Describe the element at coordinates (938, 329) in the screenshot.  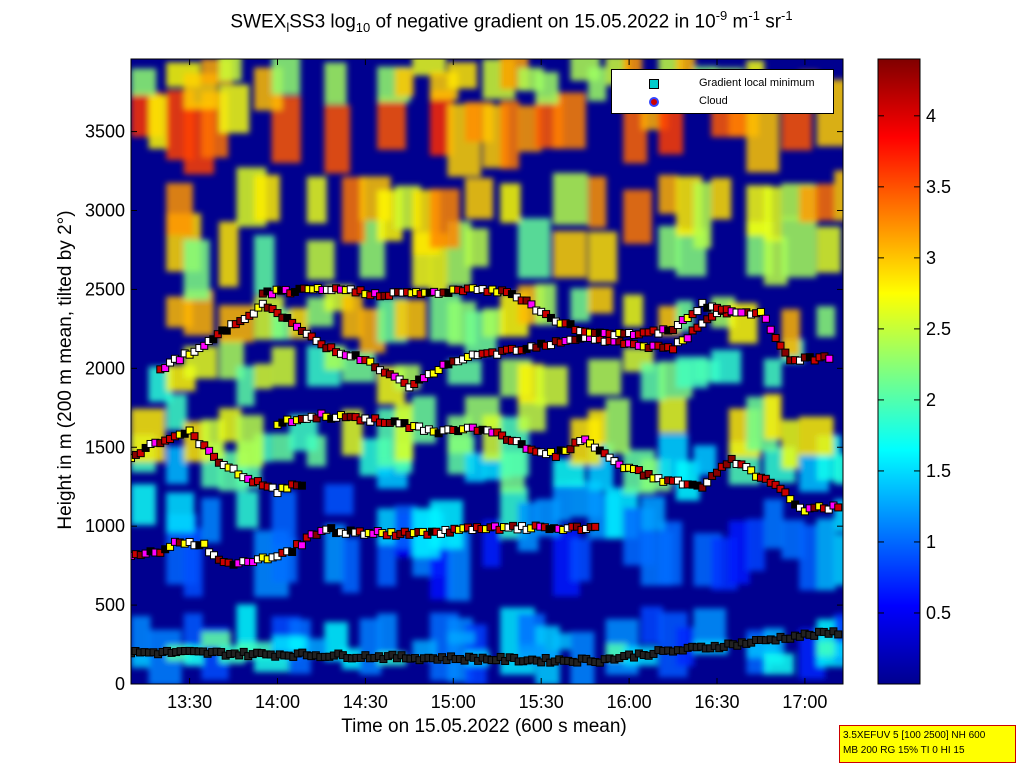
I see `colorbar-tick-label: 2.5` at that location.